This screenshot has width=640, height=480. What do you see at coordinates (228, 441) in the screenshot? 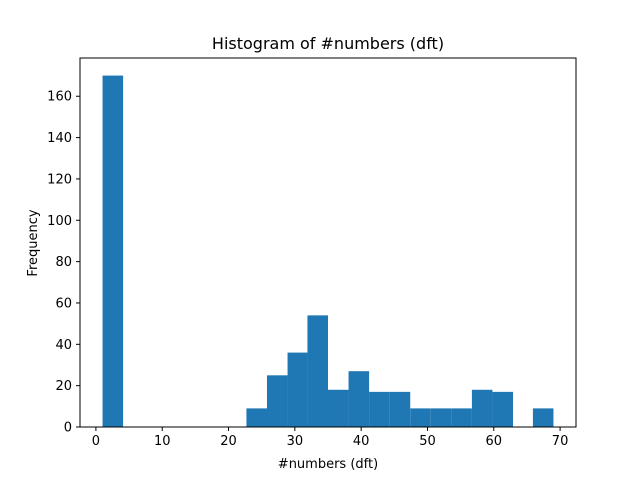
I see `x-tick-label: 20` at bounding box center [228, 441].